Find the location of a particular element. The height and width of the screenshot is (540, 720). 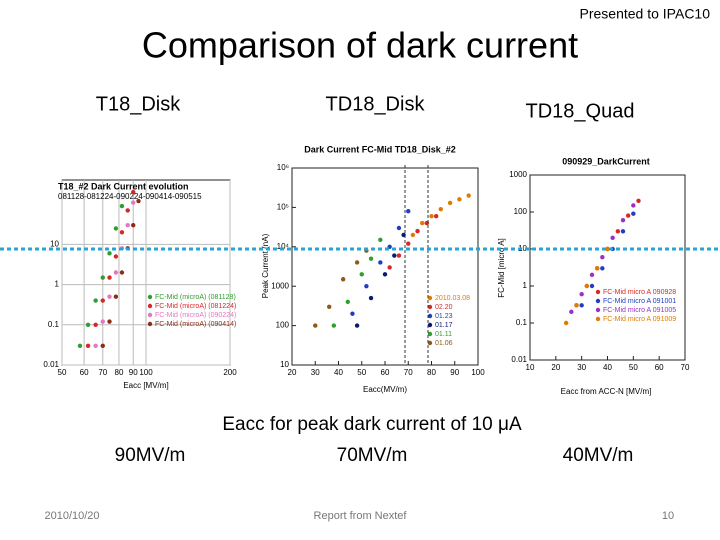

y-axis-label: FC-Mid [micro A] is located at coordinates (501, 268).